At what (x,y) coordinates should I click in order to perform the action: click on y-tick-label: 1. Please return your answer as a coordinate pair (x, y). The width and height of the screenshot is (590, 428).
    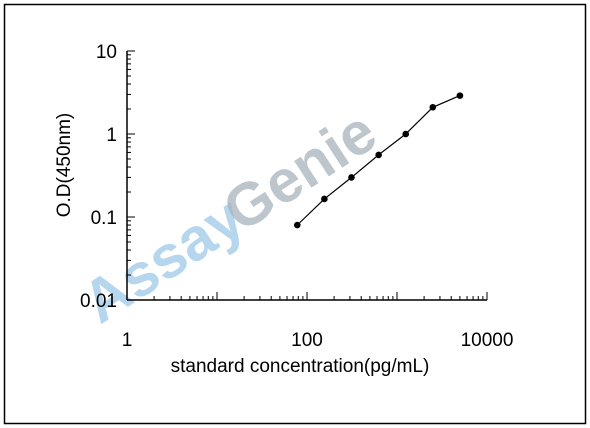
    Looking at the image, I should click on (111, 135).